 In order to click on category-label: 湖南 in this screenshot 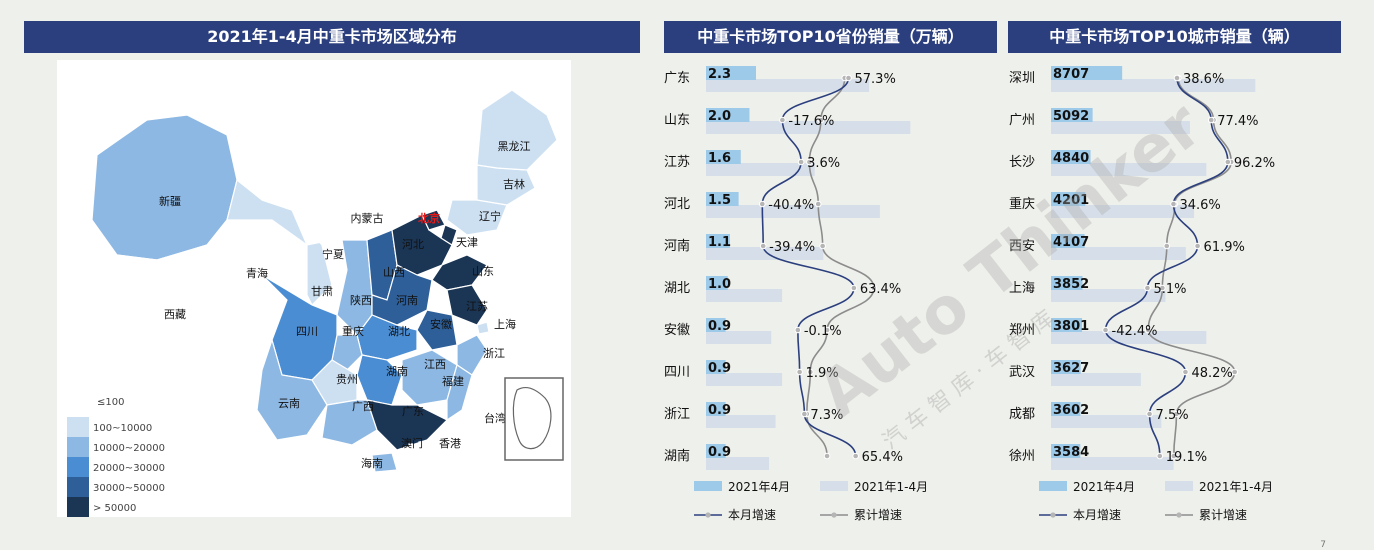, I will do `click(677, 456)`.